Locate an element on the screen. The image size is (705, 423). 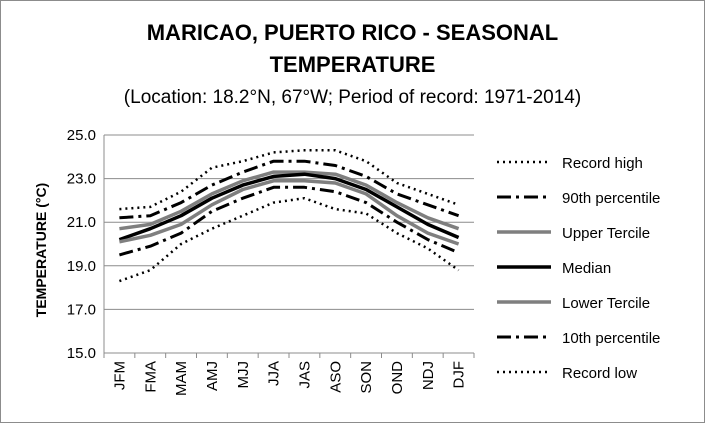
legend-label: 10th percentile is located at coordinates (611, 338).